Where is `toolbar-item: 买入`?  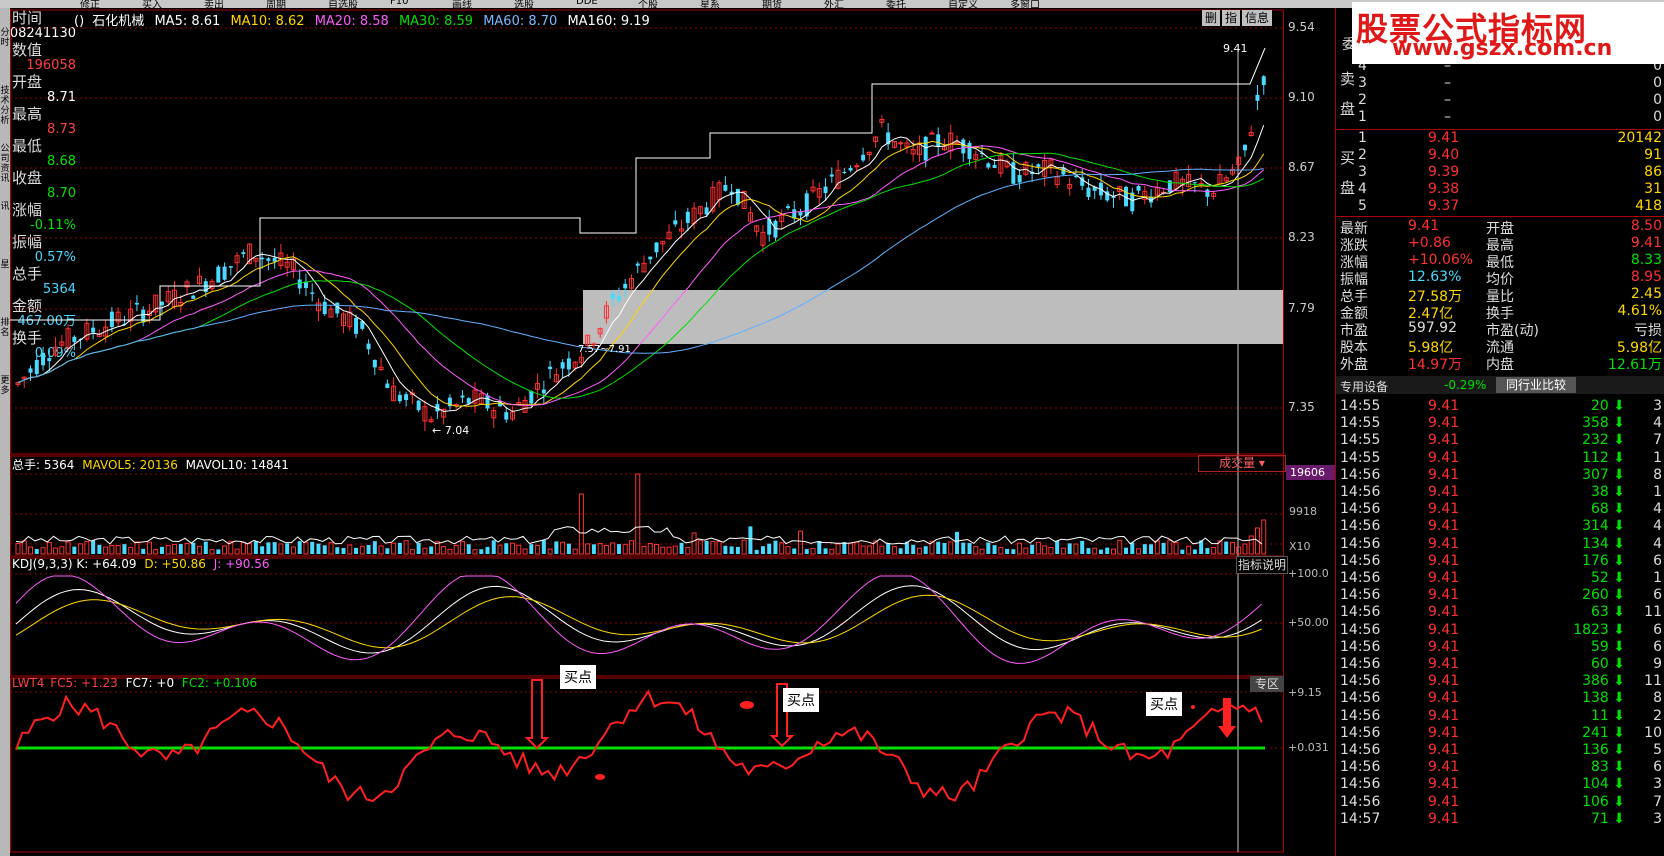 toolbar-item: 买入 is located at coordinates (152, 4).